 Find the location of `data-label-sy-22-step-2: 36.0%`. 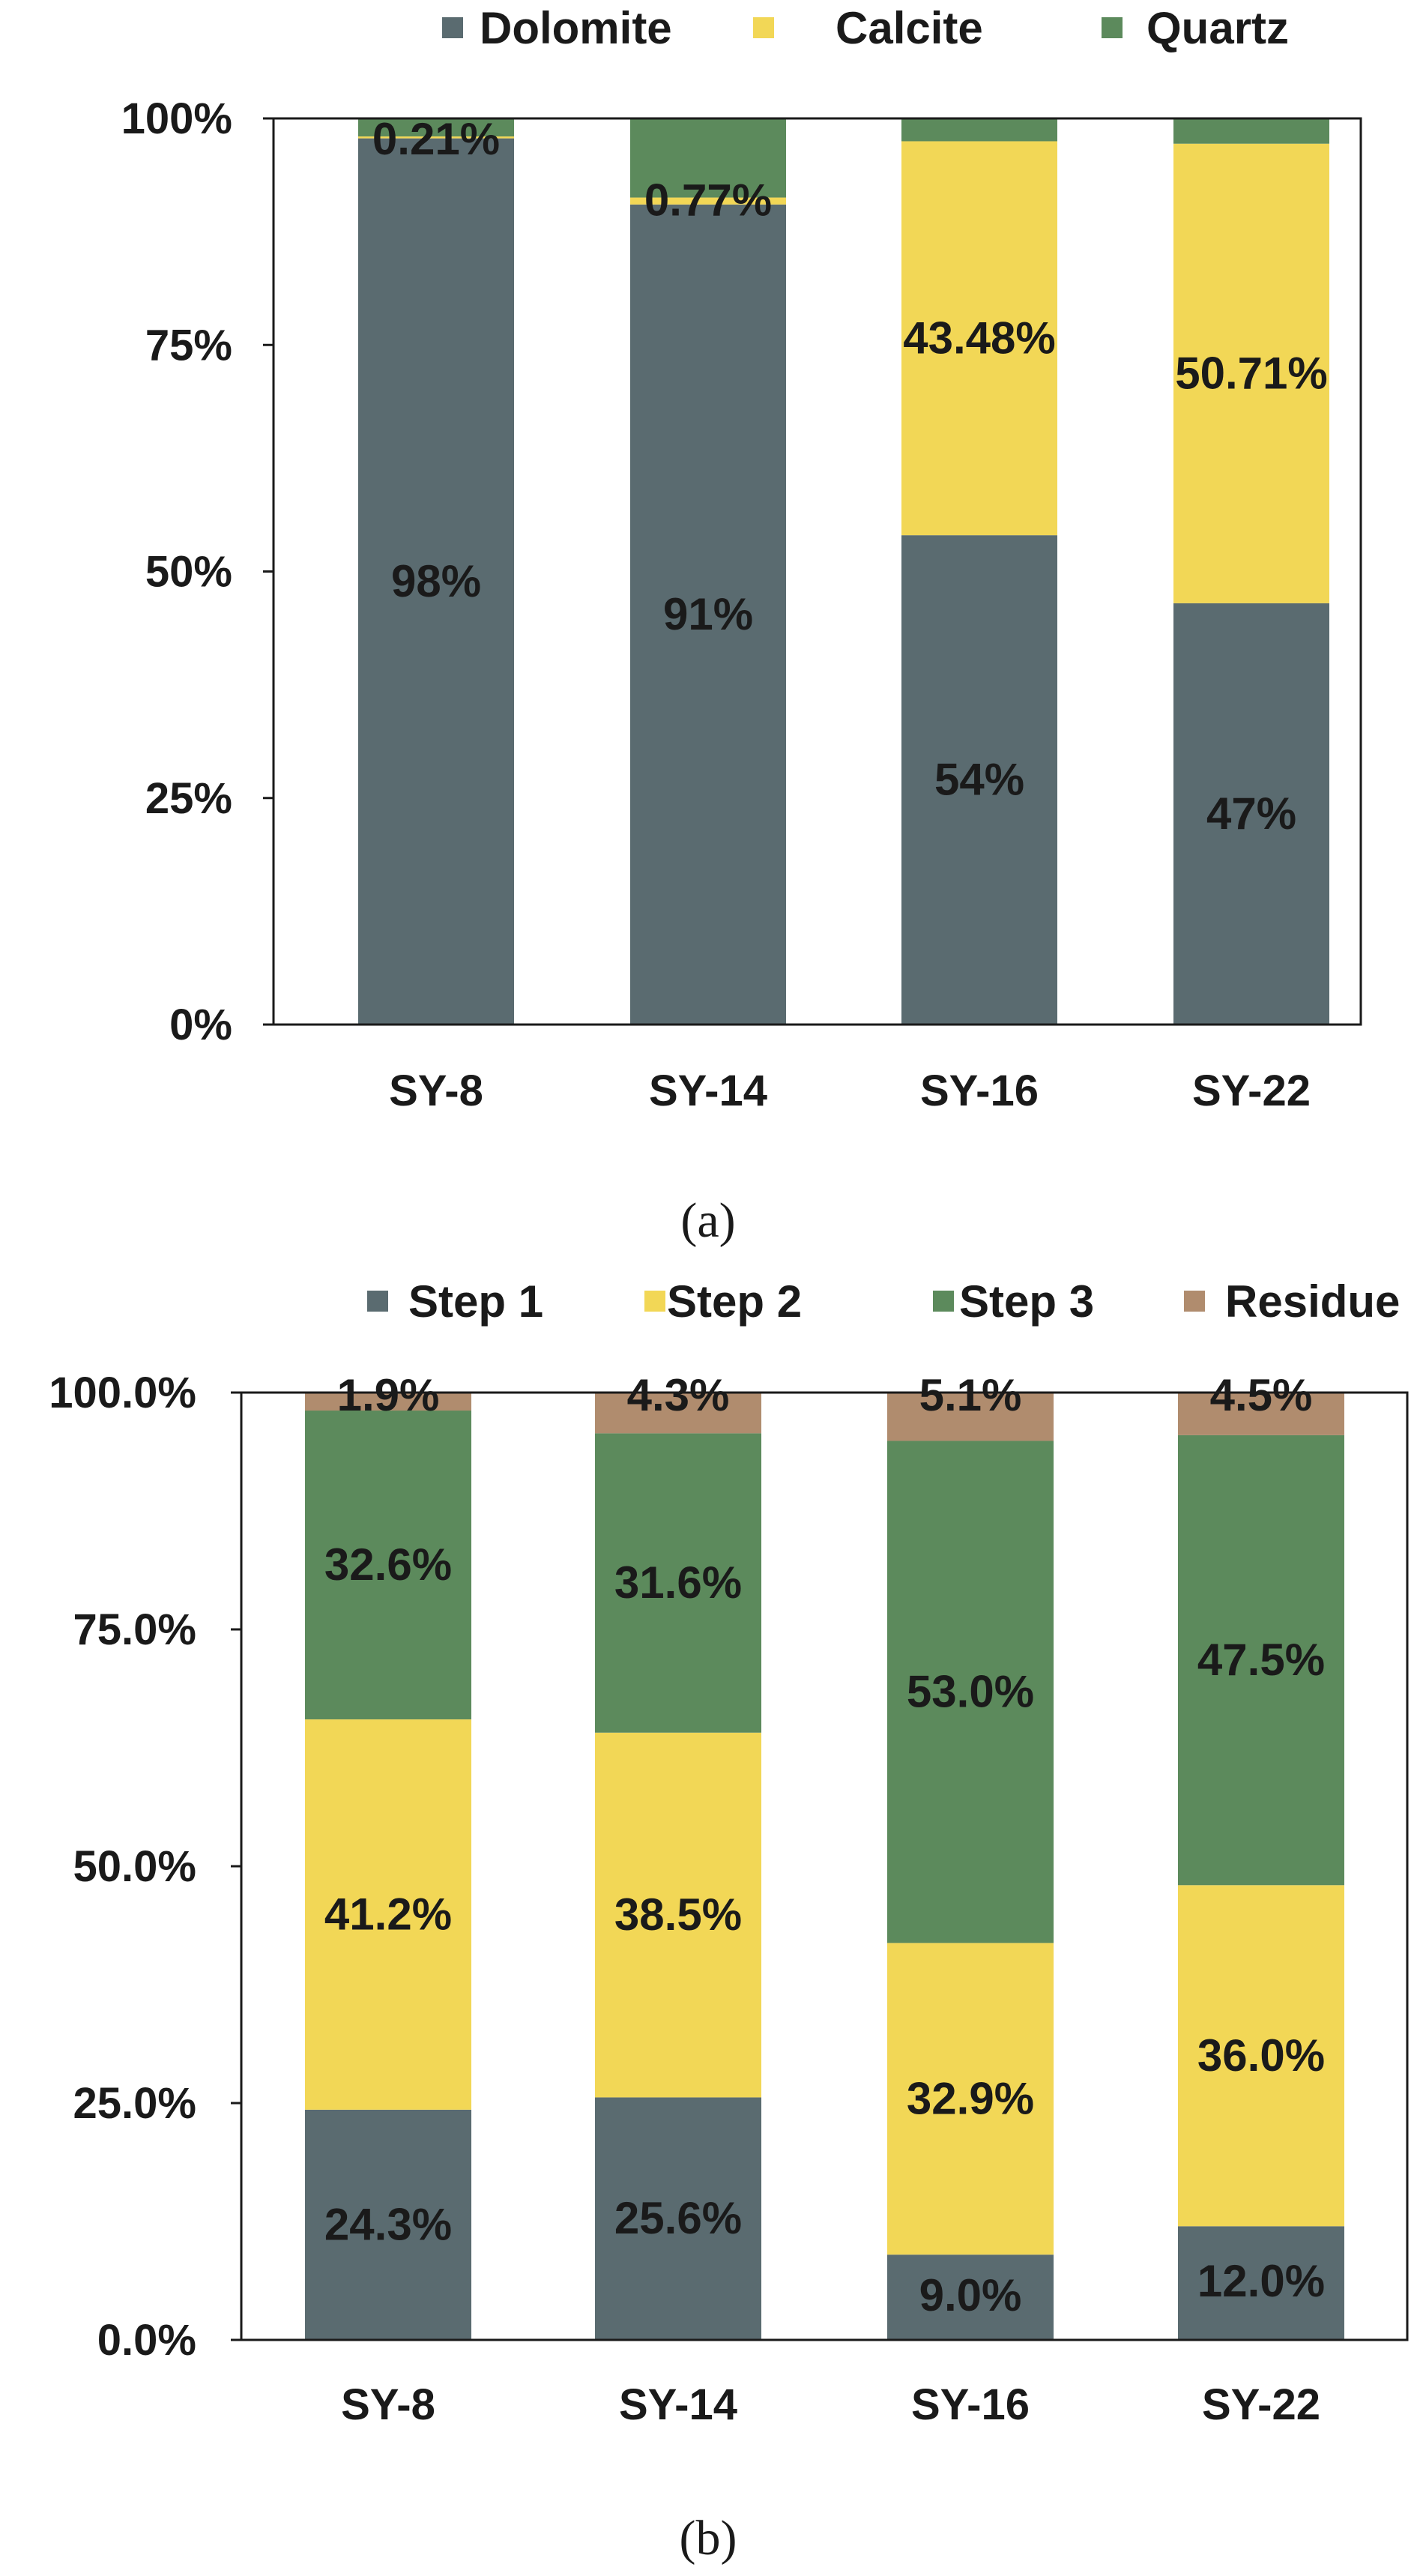

data-label-sy-22-step-2: 36.0% is located at coordinates (1261, 2056).